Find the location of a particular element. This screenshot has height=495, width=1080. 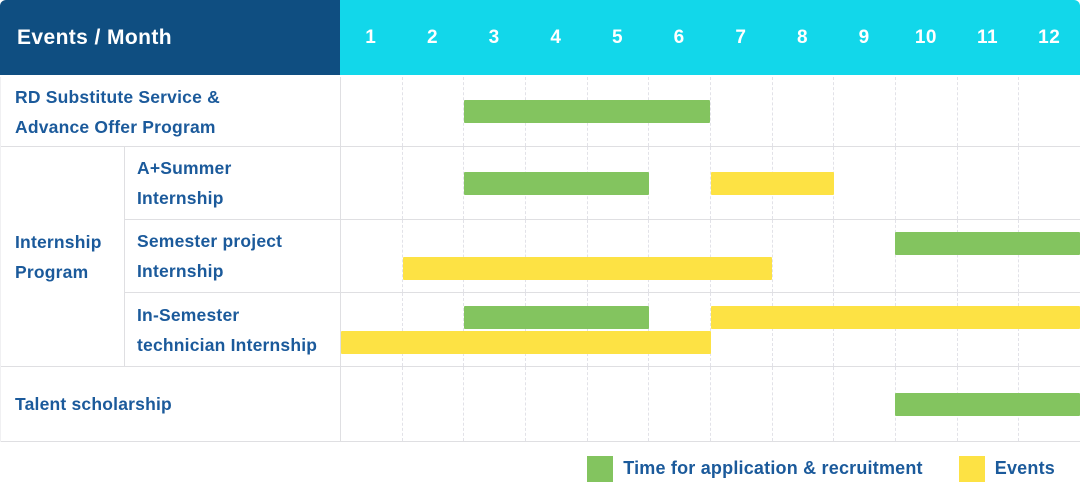

month-label: 1 is located at coordinates (371, 37).